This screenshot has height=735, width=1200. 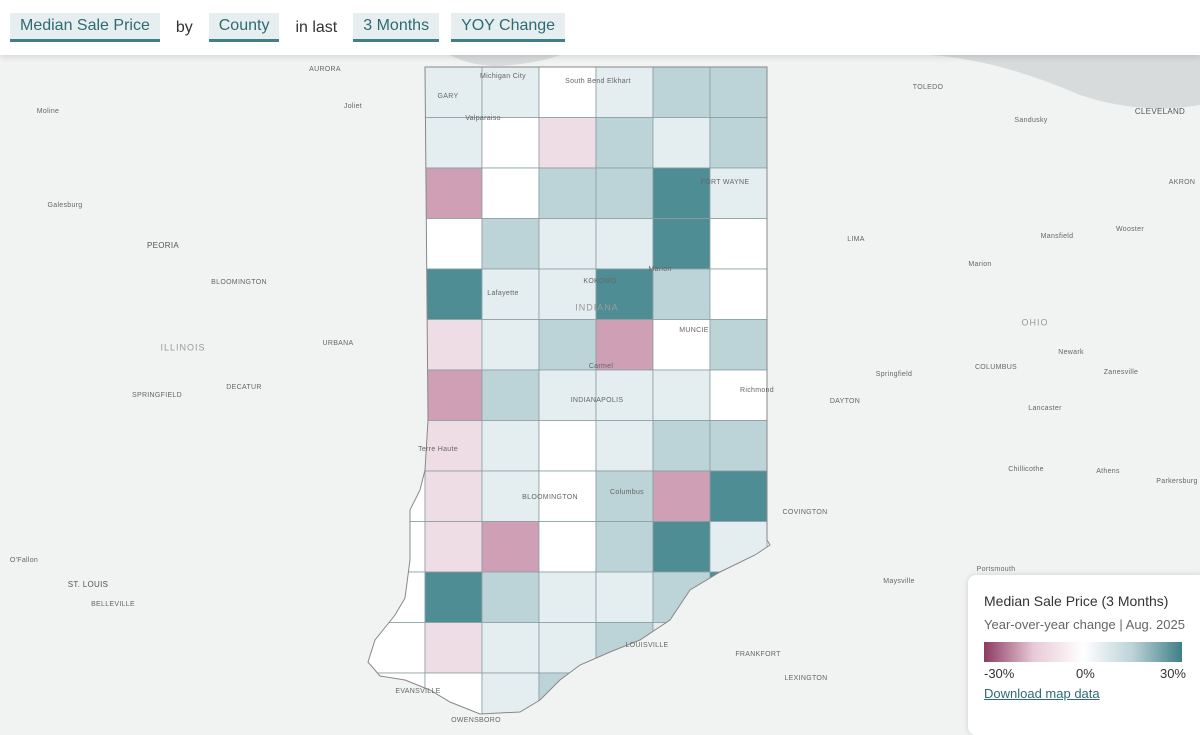 I want to click on place-label: Chillicothe, so click(x=1026, y=469).